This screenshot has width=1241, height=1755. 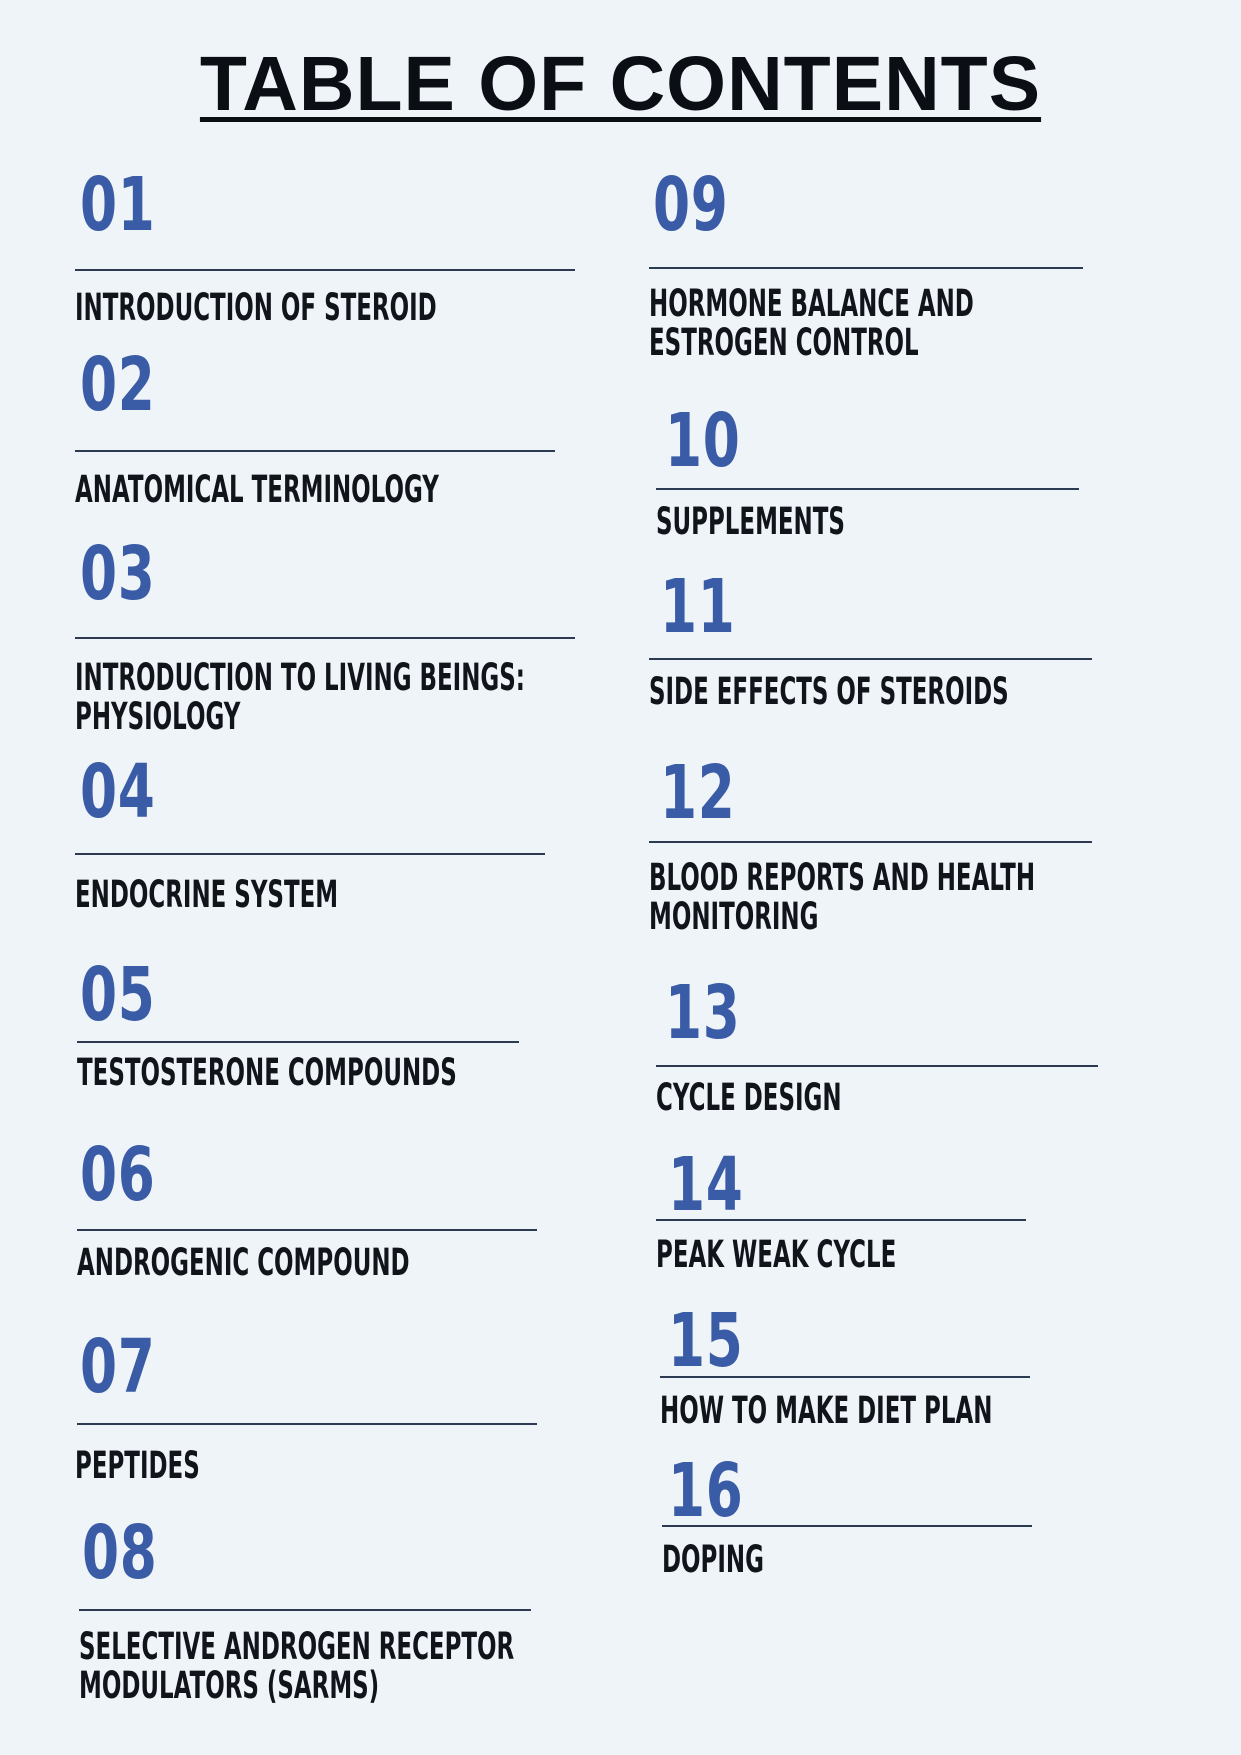 I want to click on chapter-title: SIDE EFFECTS OF STEROIDS, so click(x=829, y=691).